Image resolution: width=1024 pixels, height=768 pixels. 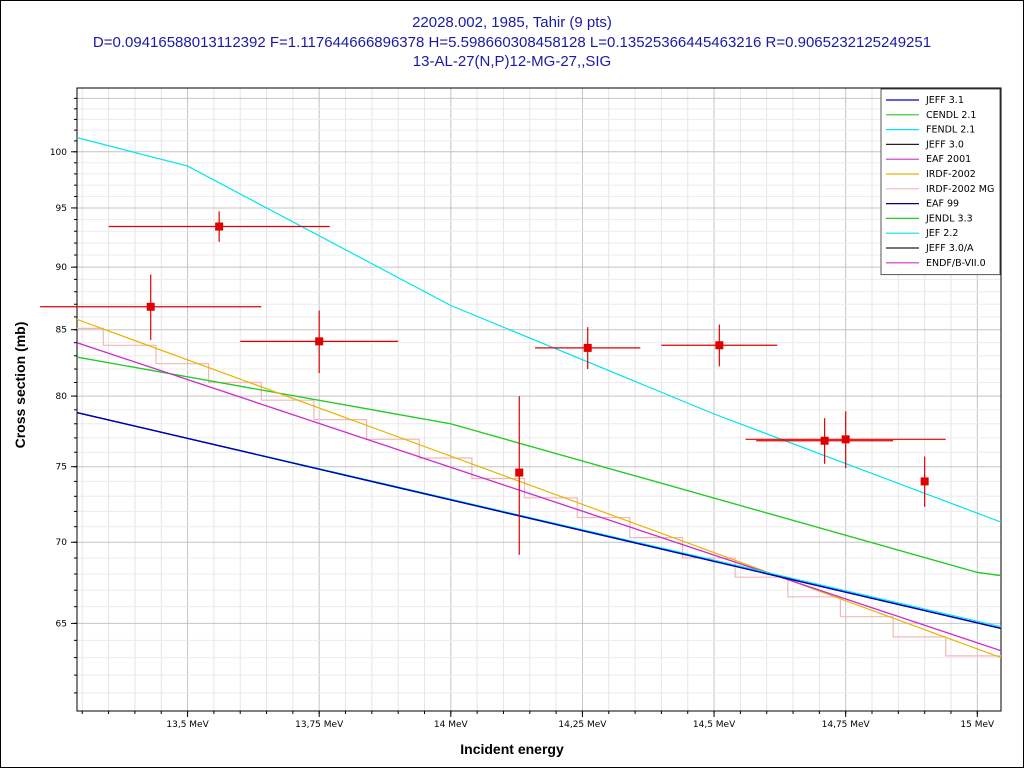 I want to click on y-tick-label: 65, so click(x=61, y=624).